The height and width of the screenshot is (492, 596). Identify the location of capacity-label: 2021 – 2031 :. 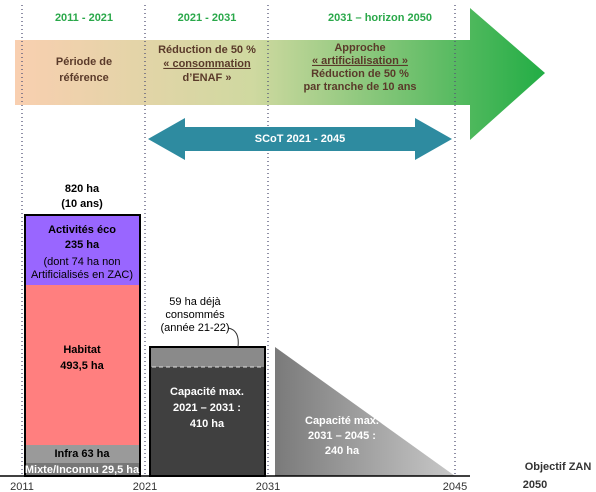
(207, 408).